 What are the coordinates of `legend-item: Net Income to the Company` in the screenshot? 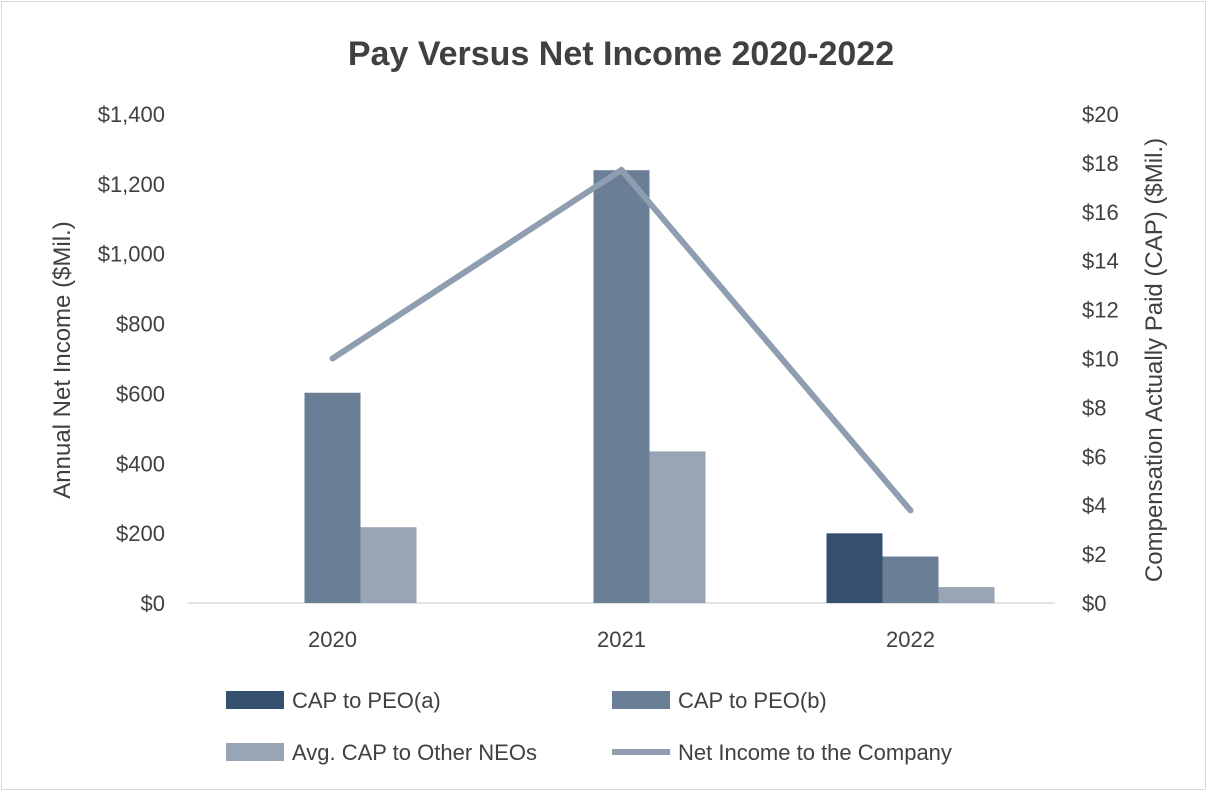 It's located at (782, 752).